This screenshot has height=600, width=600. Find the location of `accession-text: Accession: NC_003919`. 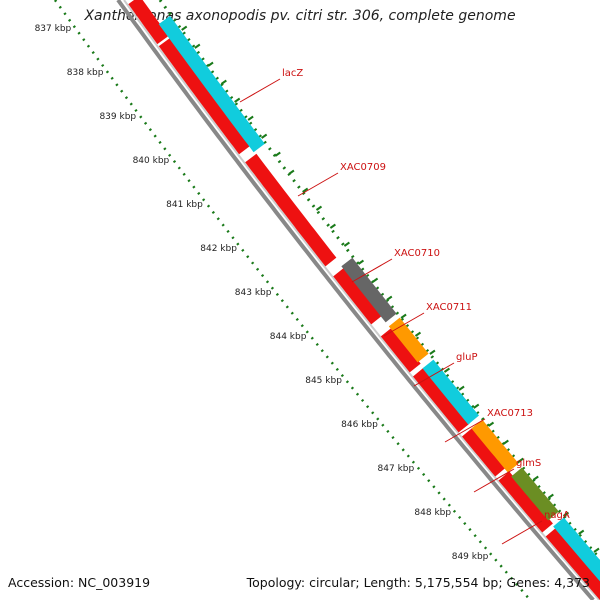

accession-text: Accession: NC_003919 is located at coordinates (79, 582).